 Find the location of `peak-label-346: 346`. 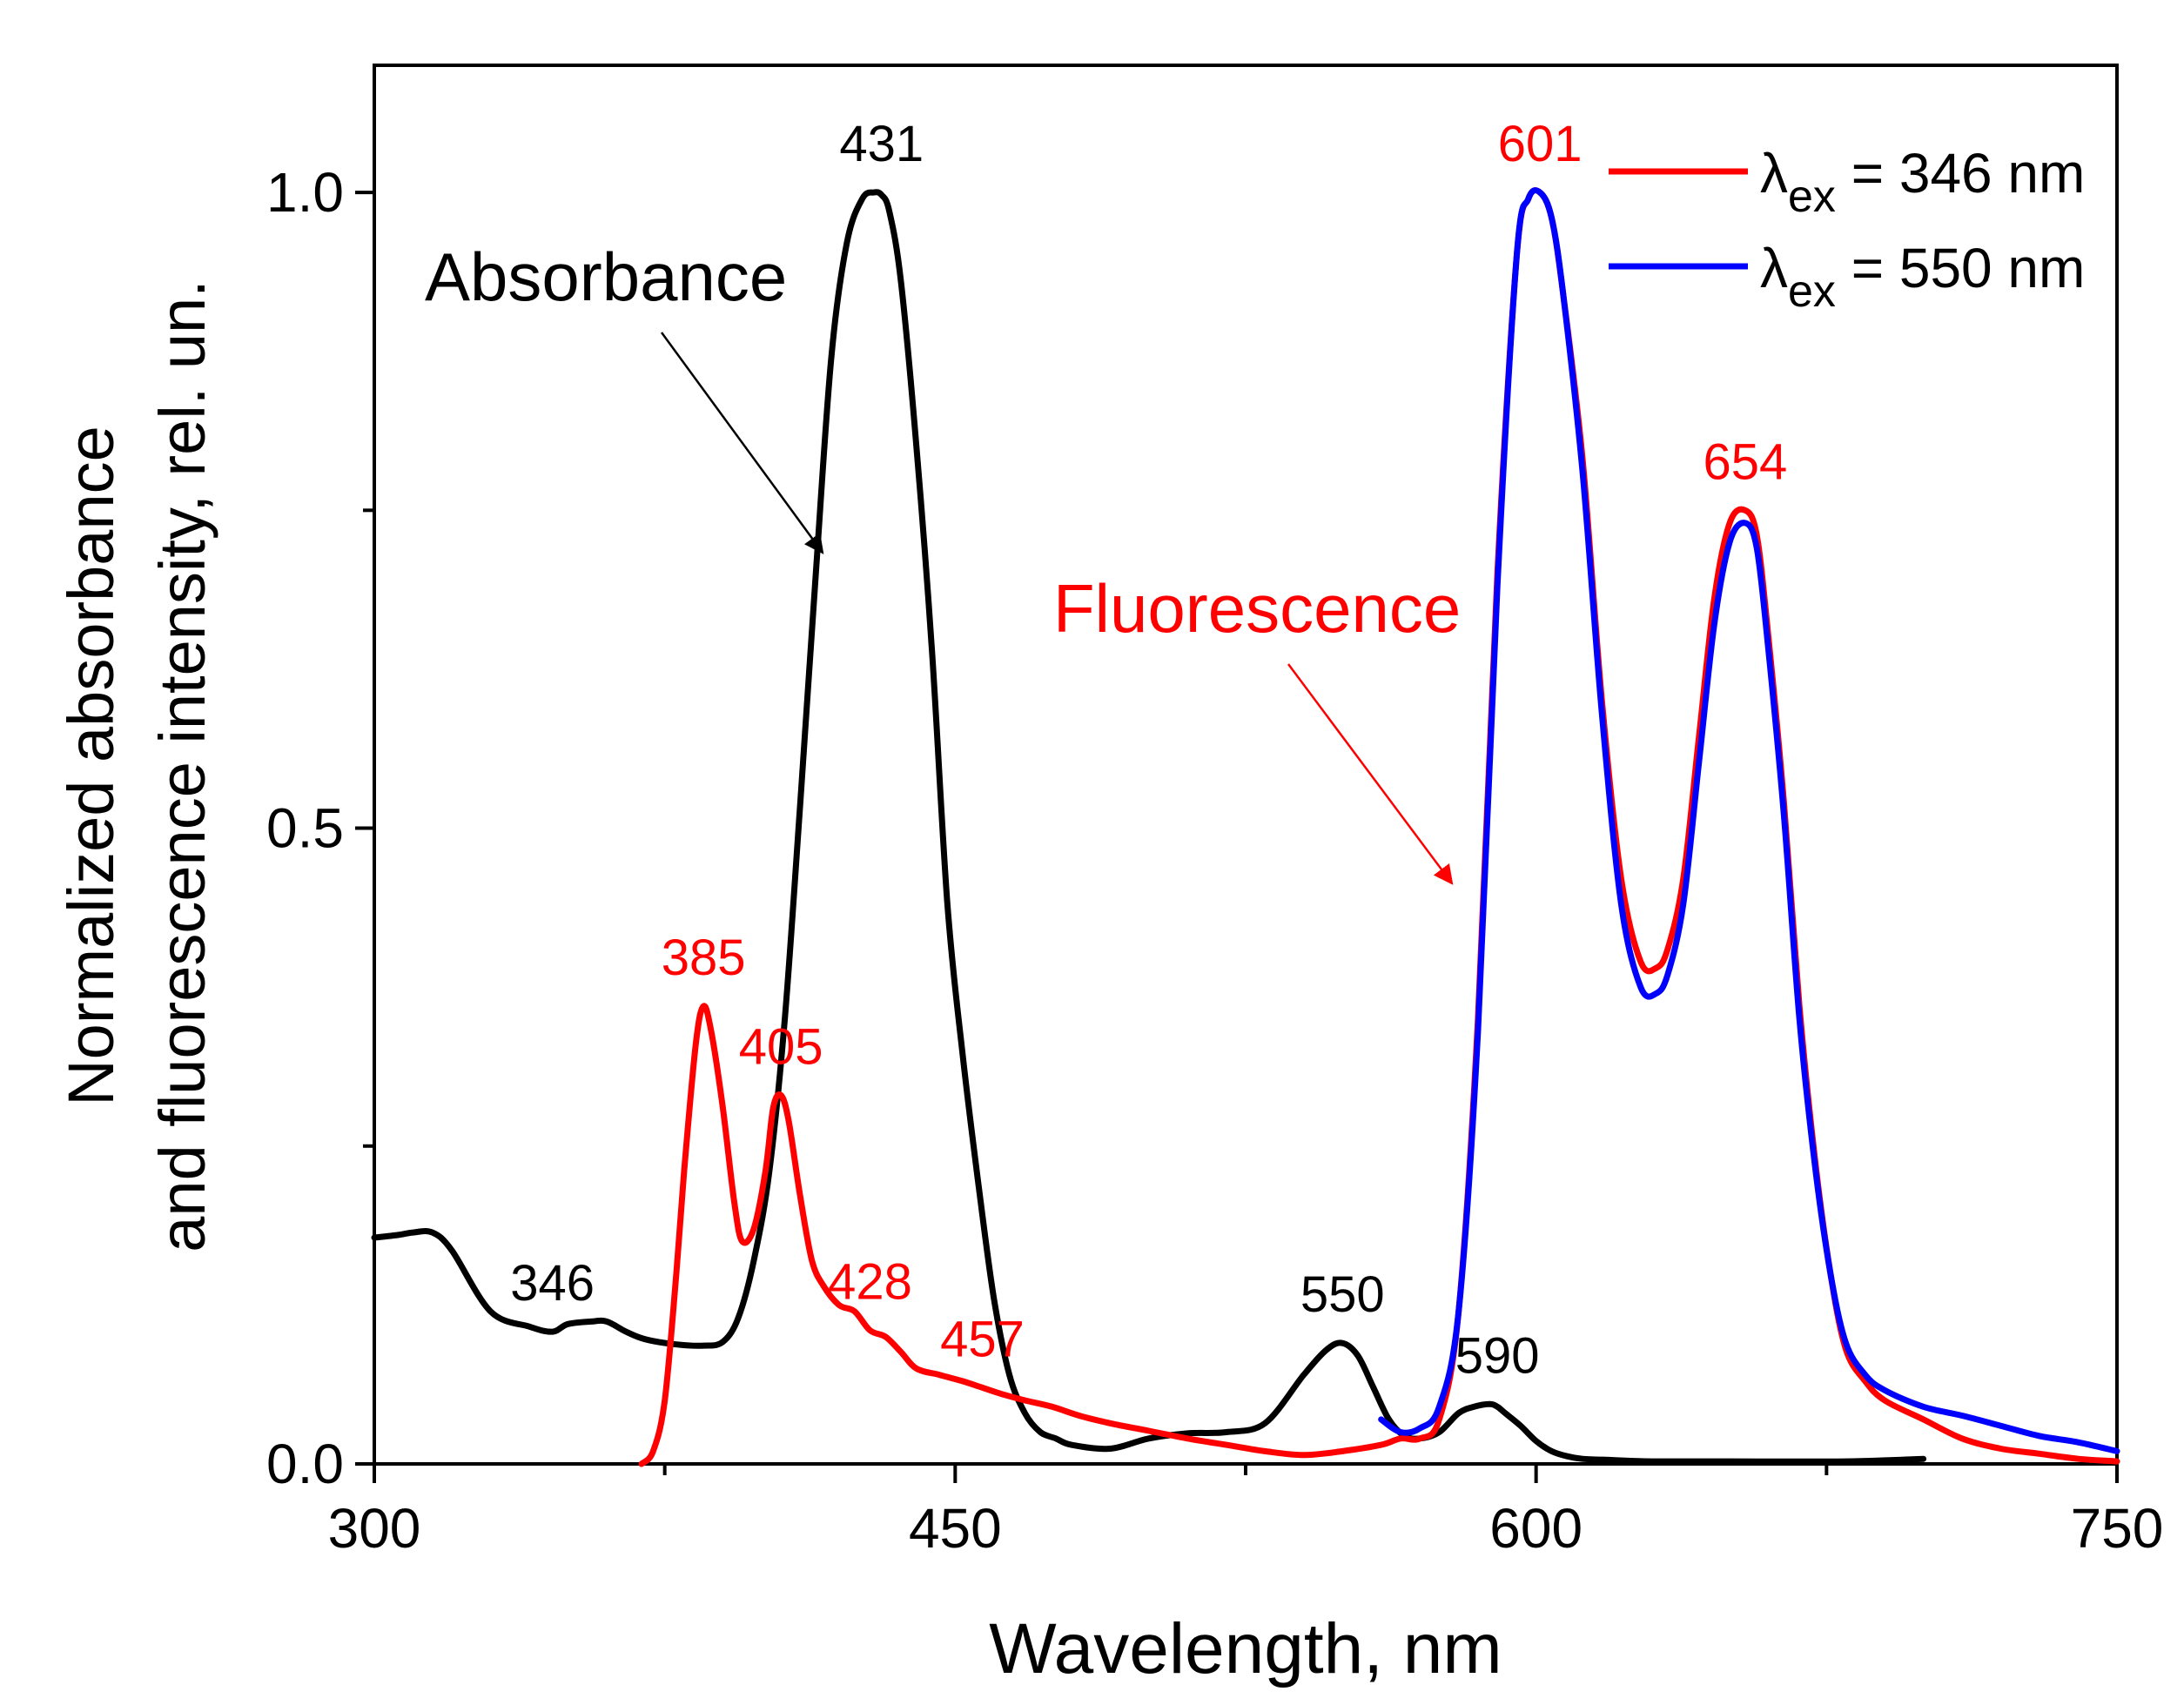

peak-label-346: 346 is located at coordinates (552, 1283).